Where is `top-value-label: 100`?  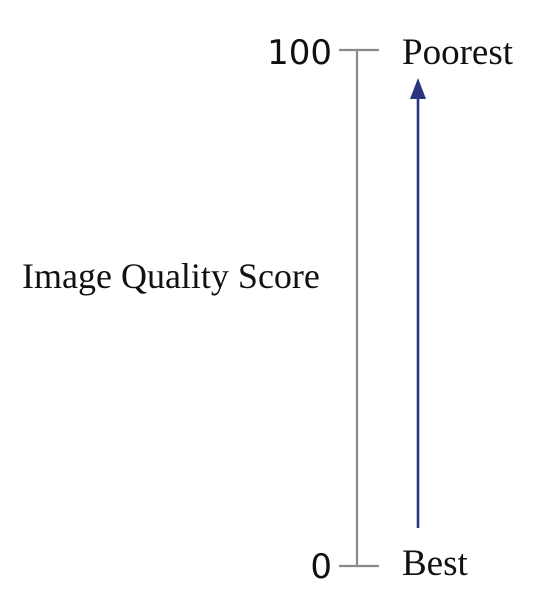
top-value-label: 100 is located at coordinates (299, 53).